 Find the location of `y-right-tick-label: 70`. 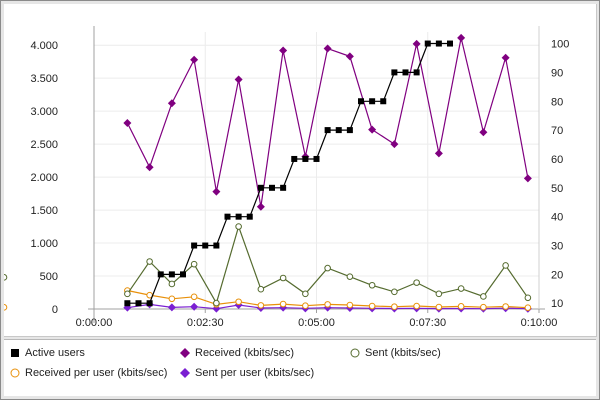

y-right-tick-label: 70 is located at coordinates (557, 131).